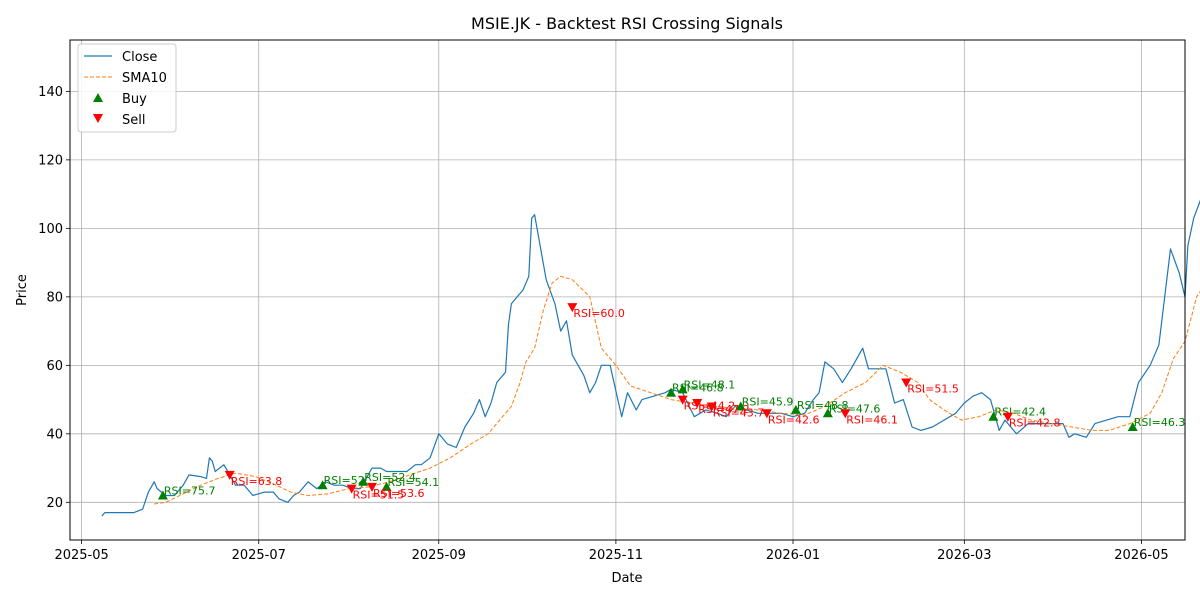 The width and height of the screenshot is (1200, 600). I want to click on buy-signal-label: RSI=45.9, so click(768, 401).